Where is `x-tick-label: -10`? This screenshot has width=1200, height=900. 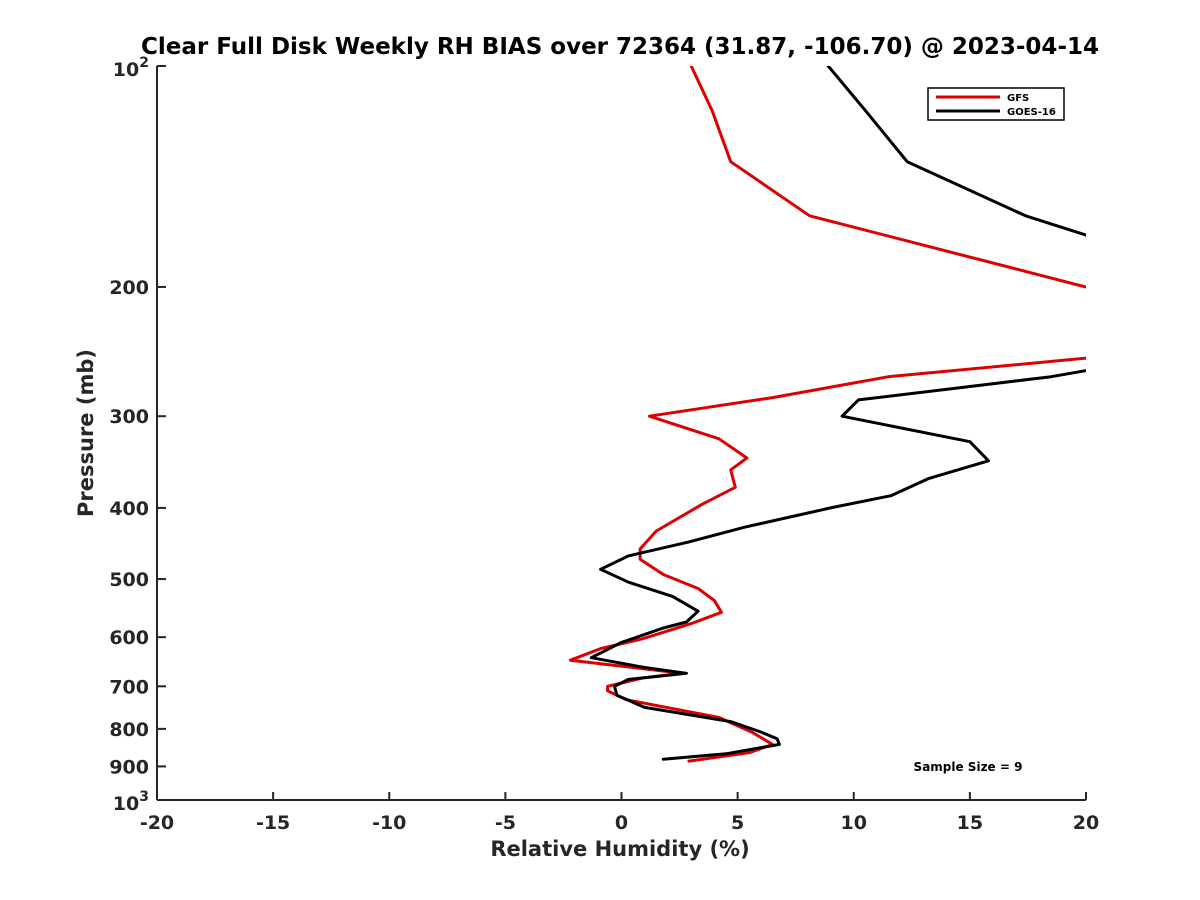 x-tick-label: -10 is located at coordinates (389, 823).